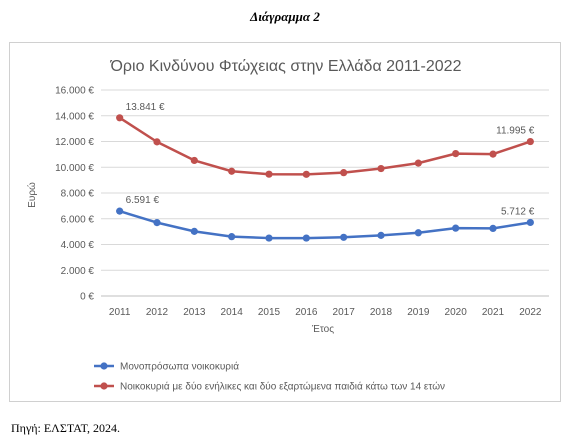 This screenshot has width=570, height=446. Describe the element at coordinates (157, 312) in the screenshot. I see `x-tick-label: 2012` at that location.